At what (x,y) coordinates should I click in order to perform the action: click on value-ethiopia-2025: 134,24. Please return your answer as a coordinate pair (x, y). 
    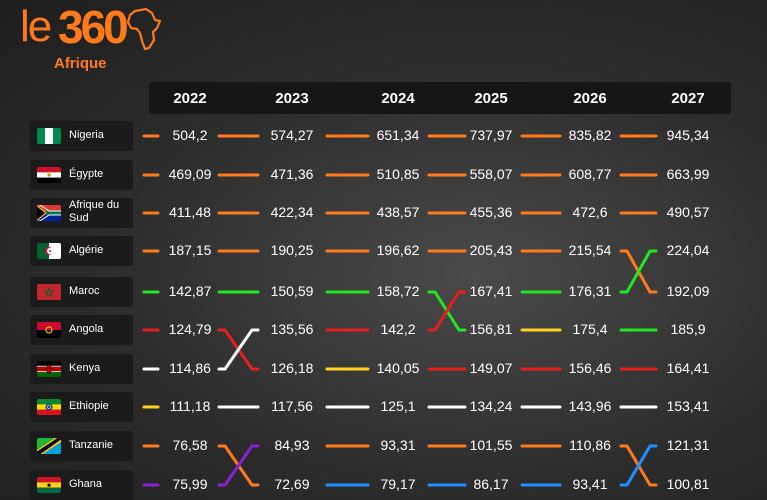
    Looking at the image, I should click on (491, 406).